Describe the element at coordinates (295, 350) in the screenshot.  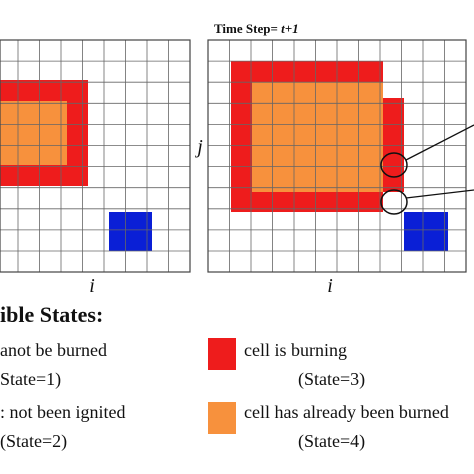
I see `legend-label: cell is burning` at that location.